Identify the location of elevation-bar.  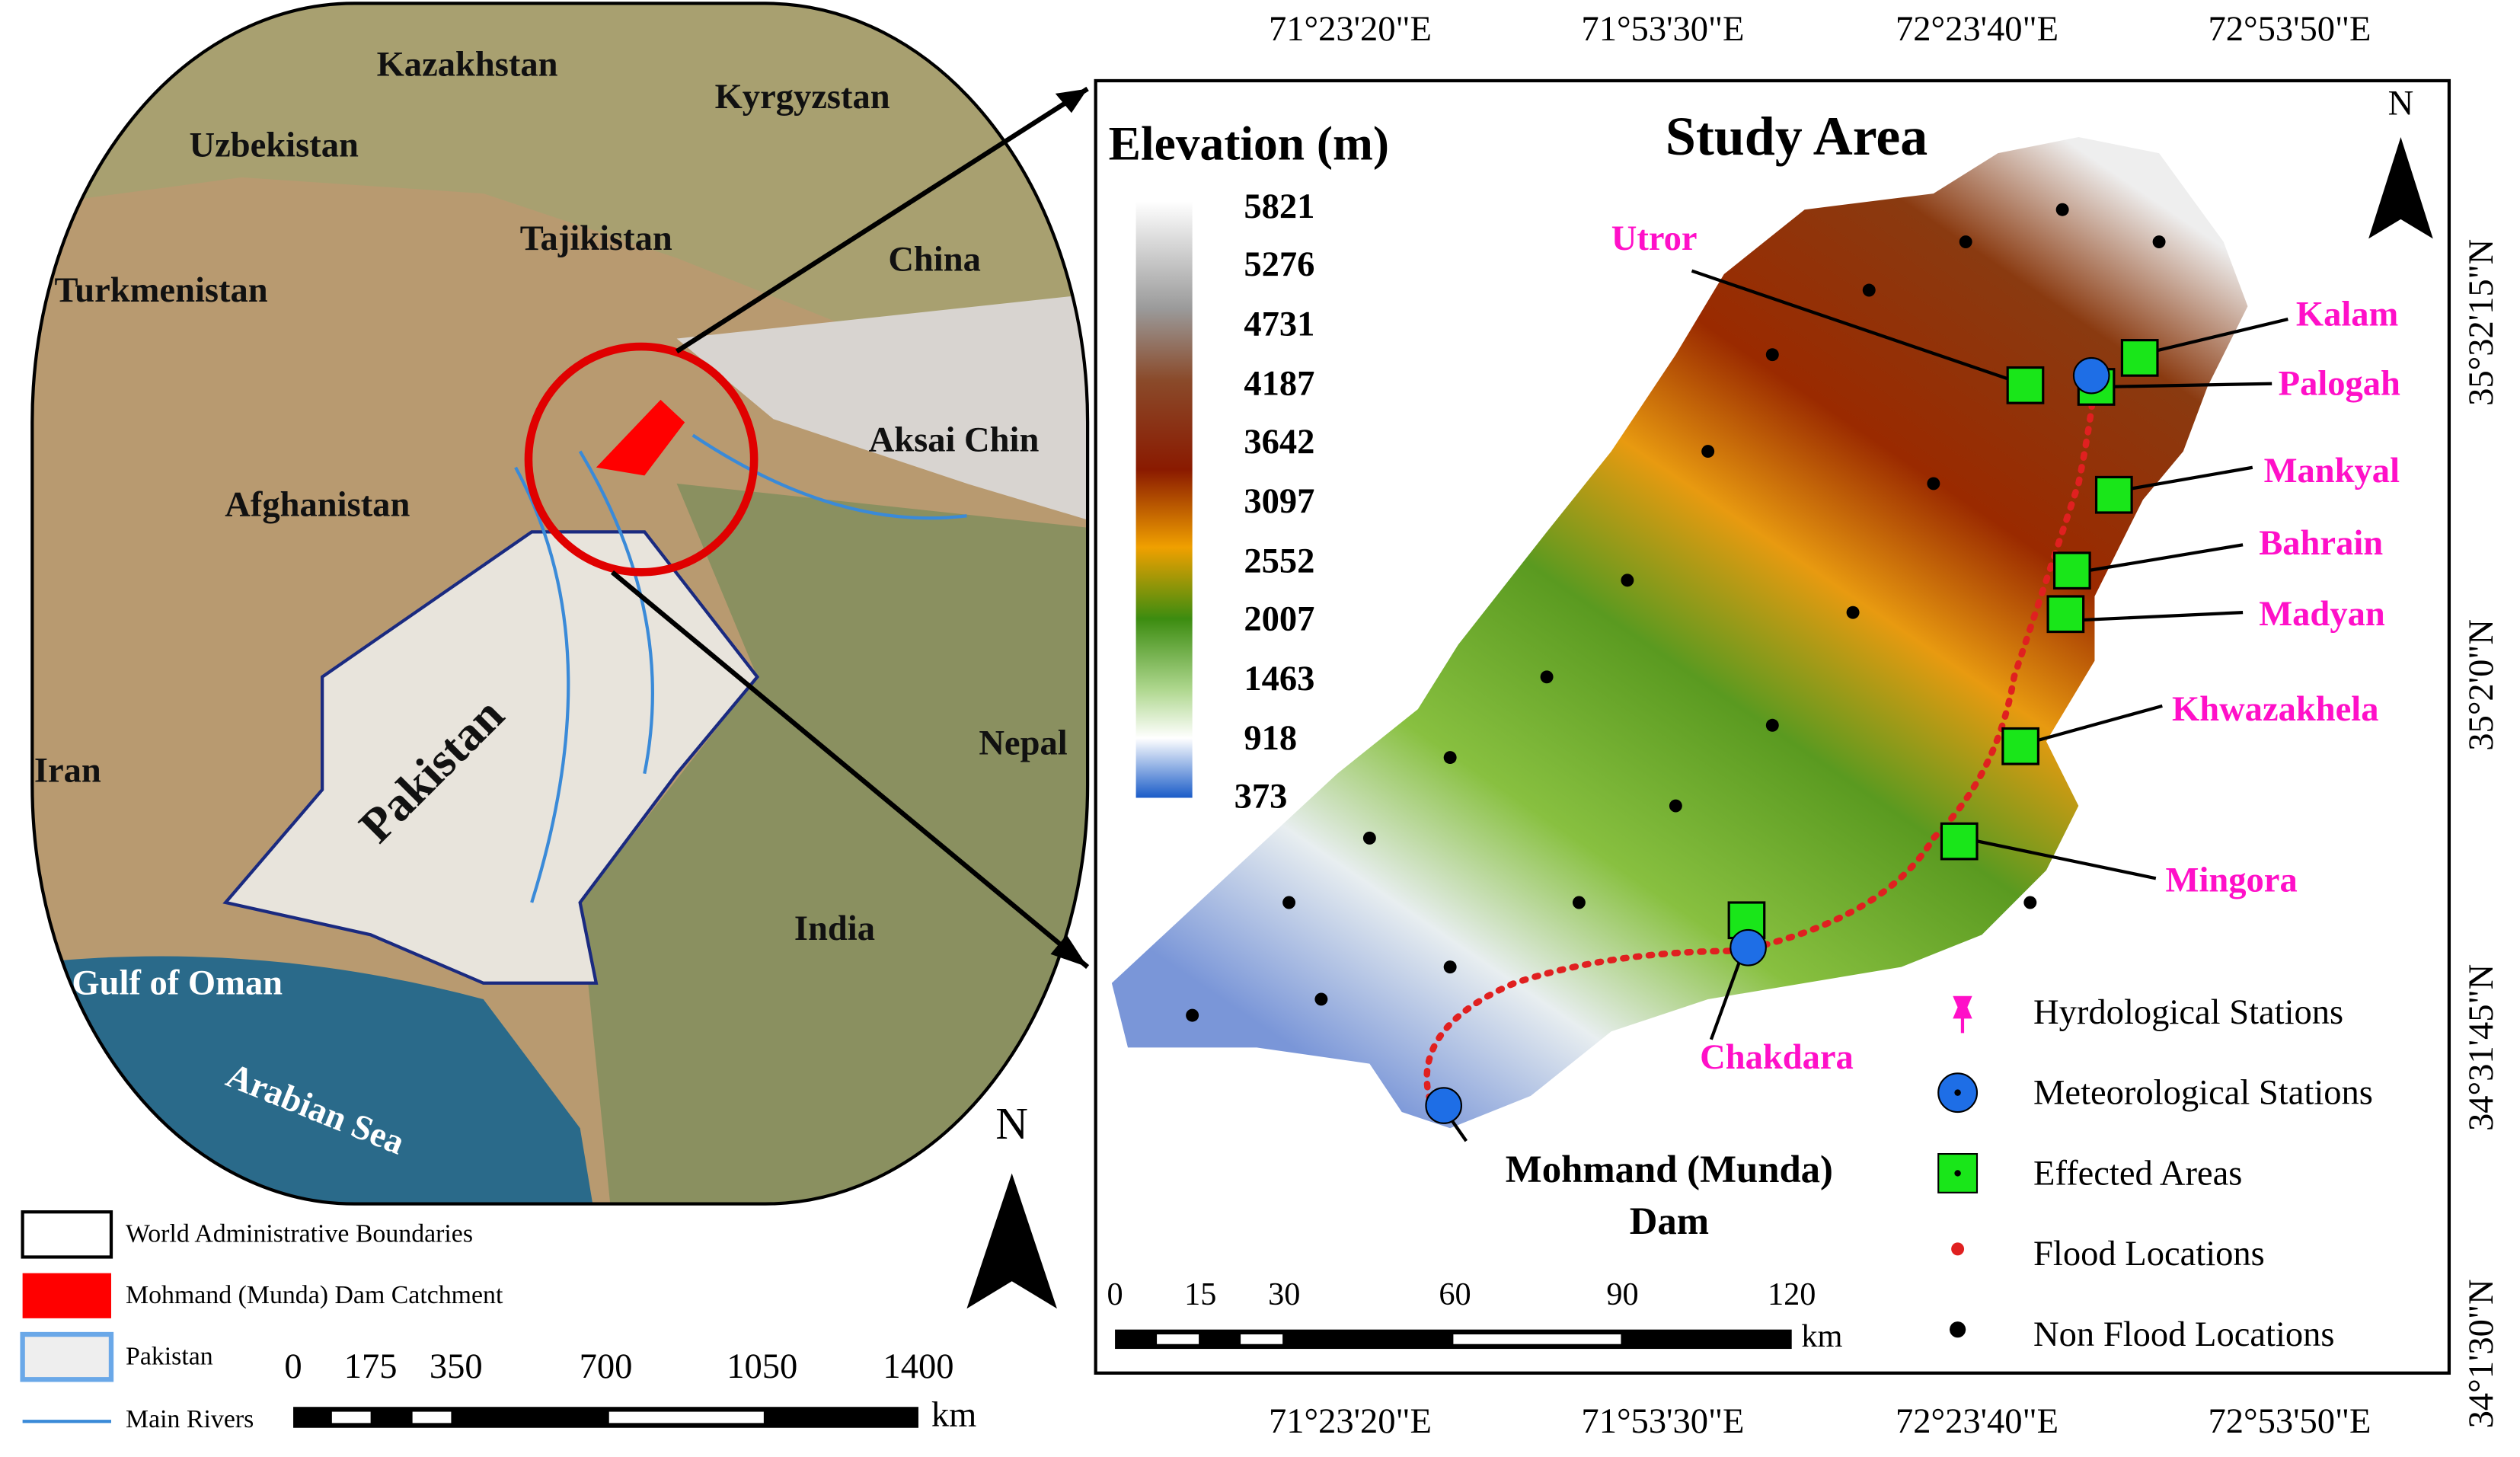
(1164, 499).